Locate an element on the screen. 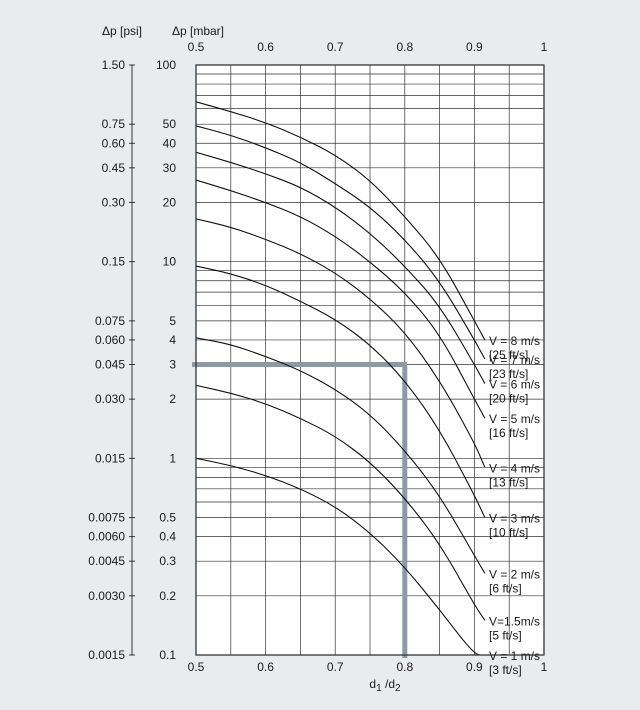 The height and width of the screenshot is (710, 640). mbar-tick-label: 0.1 is located at coordinates (167, 655).